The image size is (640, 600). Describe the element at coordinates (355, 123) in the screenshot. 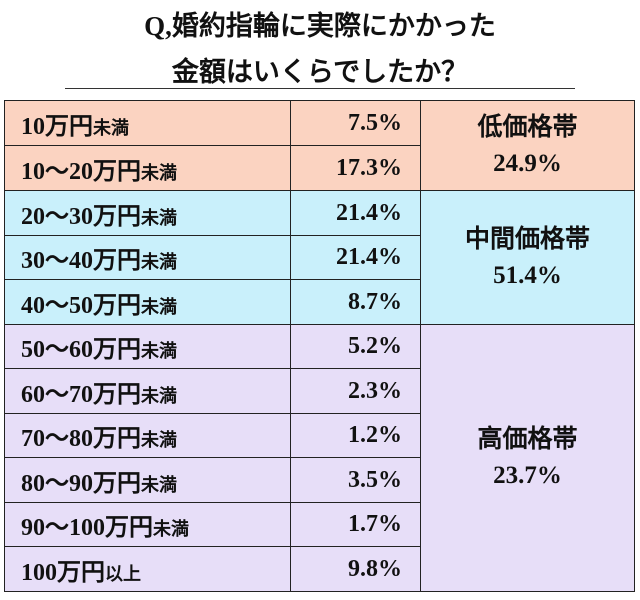

I see `percent-cell: 7.5%` at that location.